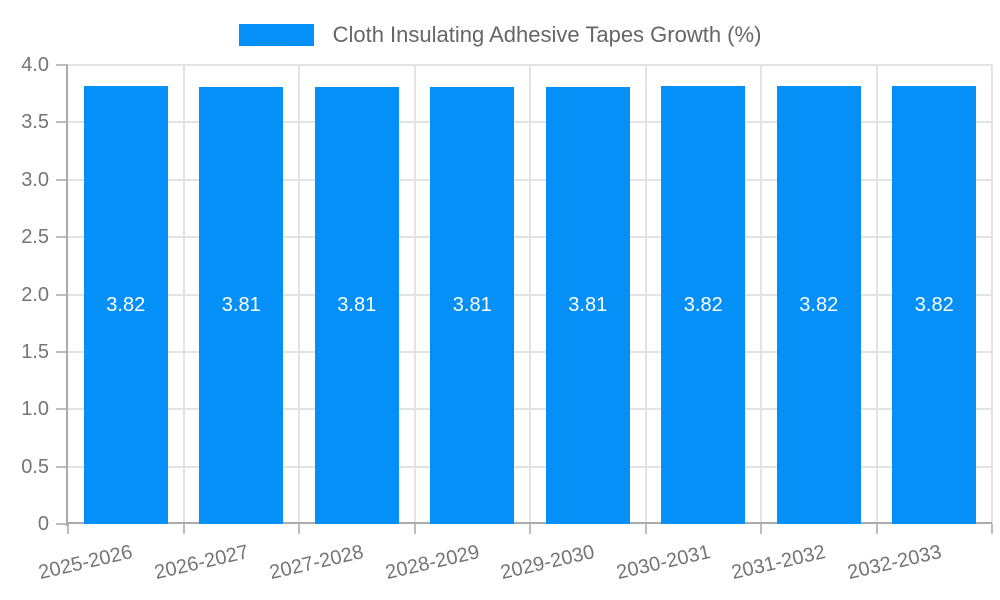 The image size is (1000, 600). I want to click on y-tick-label: 3.5, so click(35, 122).